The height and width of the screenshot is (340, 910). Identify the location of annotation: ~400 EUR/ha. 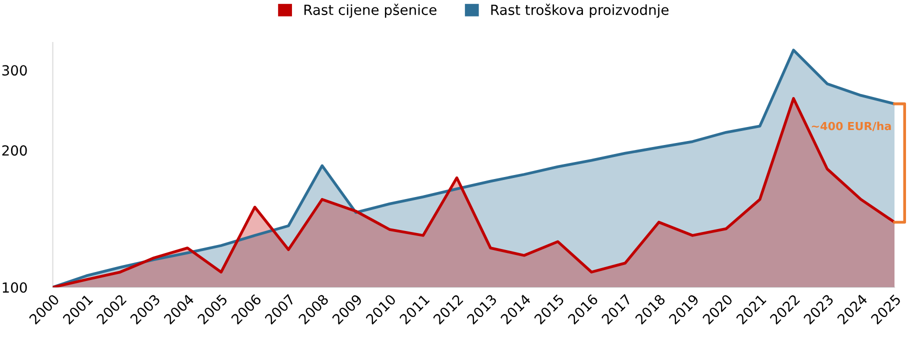
(851, 127).